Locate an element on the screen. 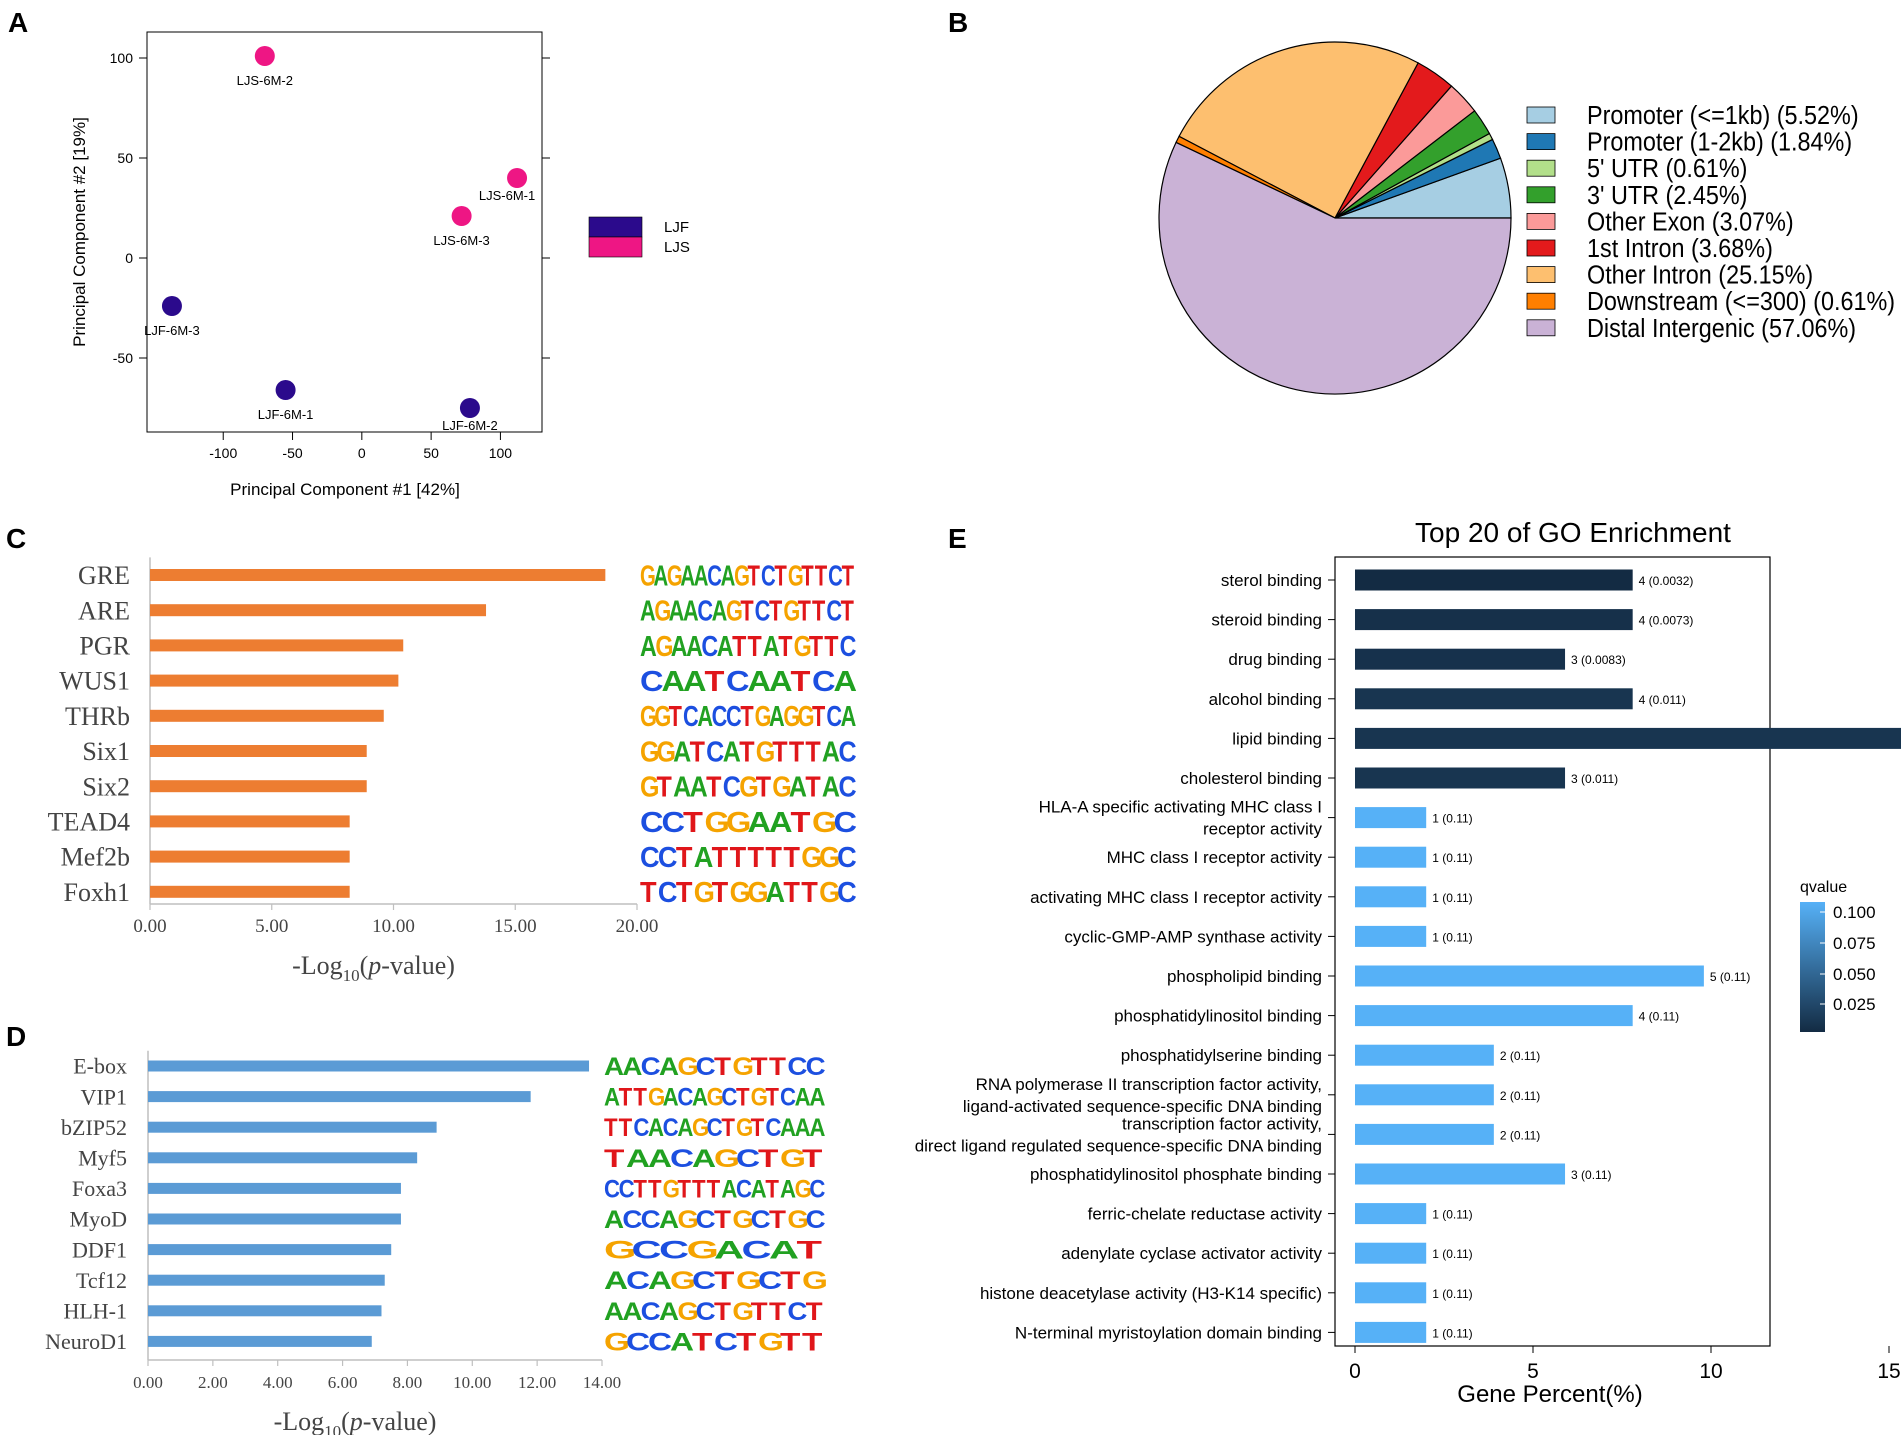  pca-point-label: LJS-6M-2 is located at coordinates (265, 80).